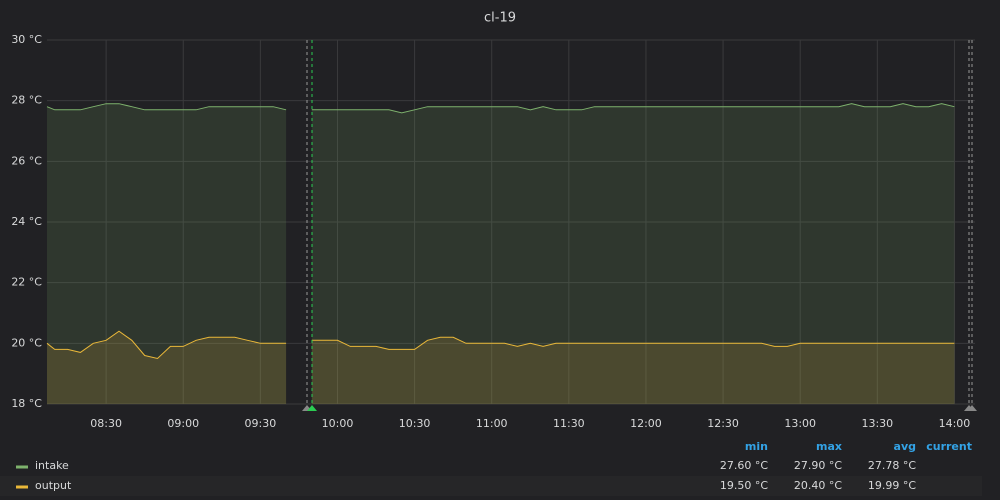 This screenshot has width=1000, height=500. Describe the element at coordinates (877, 423) in the screenshot. I see `x-tick-label: 13:30` at that location.